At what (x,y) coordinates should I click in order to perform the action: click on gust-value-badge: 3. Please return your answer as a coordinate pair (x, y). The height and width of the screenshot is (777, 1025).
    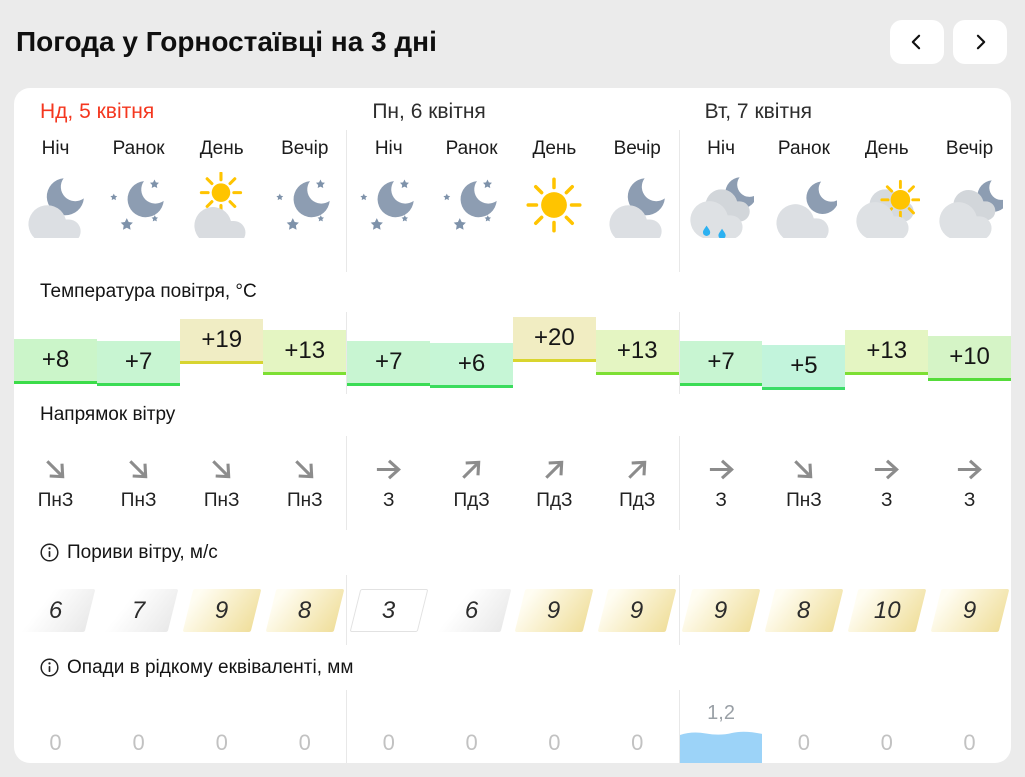
    Looking at the image, I should click on (389, 610).